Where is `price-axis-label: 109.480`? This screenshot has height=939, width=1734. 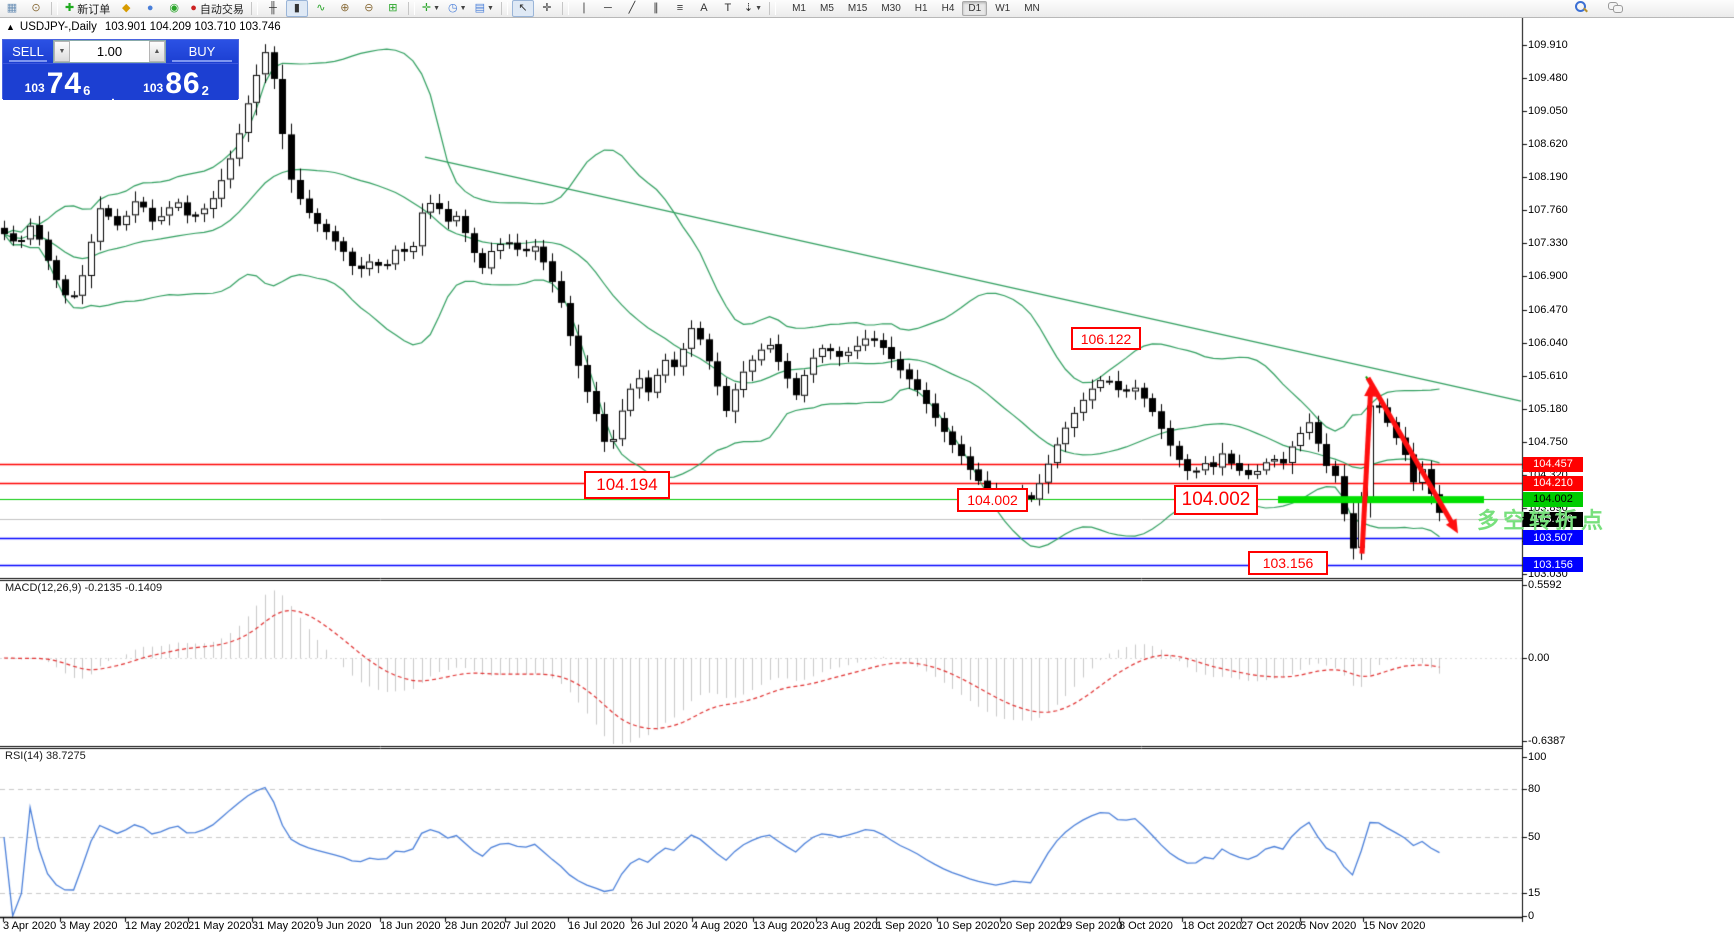
price-axis-label: 109.480 is located at coordinates (1548, 77).